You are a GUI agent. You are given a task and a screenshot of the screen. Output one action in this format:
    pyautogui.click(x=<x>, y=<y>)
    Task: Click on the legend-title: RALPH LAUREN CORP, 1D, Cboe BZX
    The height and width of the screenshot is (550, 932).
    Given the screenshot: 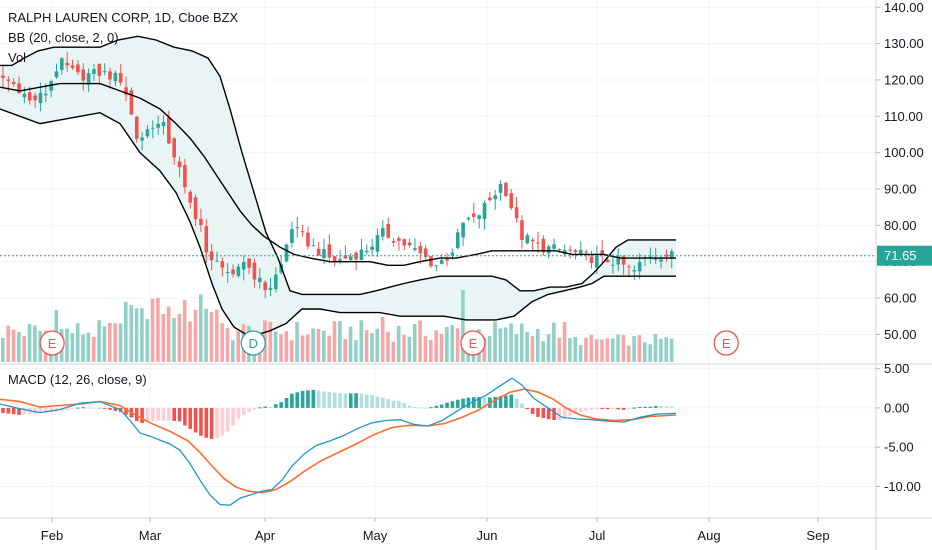 What is the action you would take?
    pyautogui.click(x=123, y=17)
    